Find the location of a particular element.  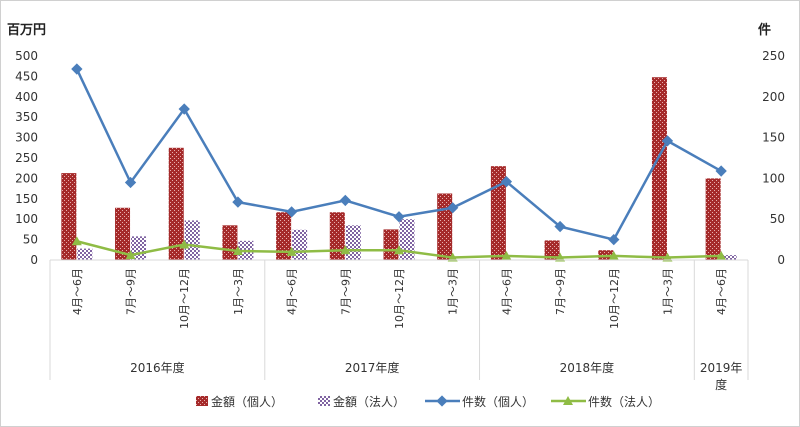

left-tick-label: 500 is located at coordinates (26, 56).